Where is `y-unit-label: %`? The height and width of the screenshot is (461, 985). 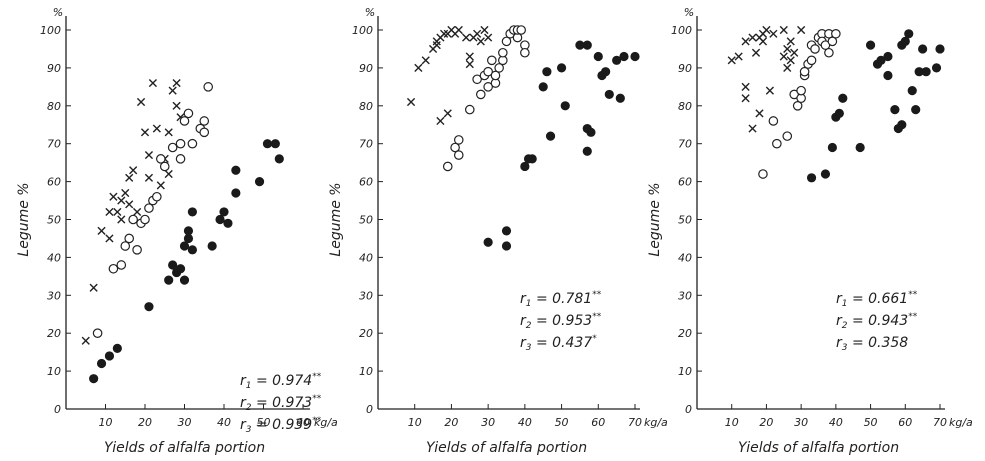
y-unit-label: % is located at coordinates (689, 12).